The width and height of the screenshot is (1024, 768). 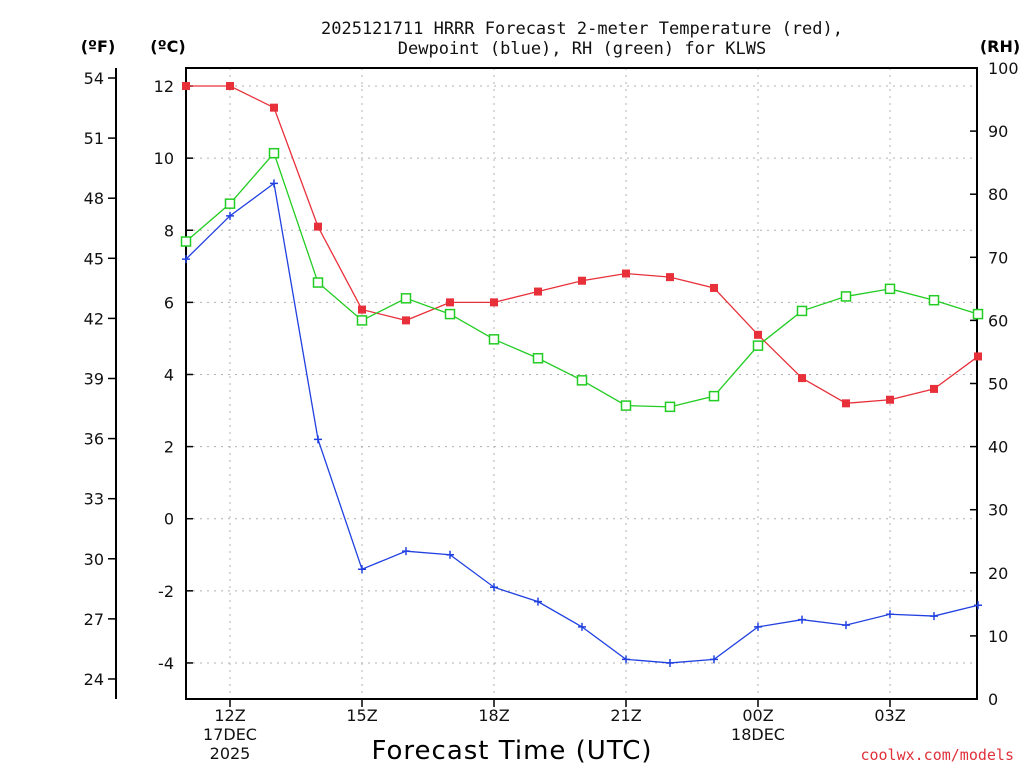 What do you see at coordinates (94, 679) in the screenshot?
I see `fahrenheit-tick-label: 24` at bounding box center [94, 679].